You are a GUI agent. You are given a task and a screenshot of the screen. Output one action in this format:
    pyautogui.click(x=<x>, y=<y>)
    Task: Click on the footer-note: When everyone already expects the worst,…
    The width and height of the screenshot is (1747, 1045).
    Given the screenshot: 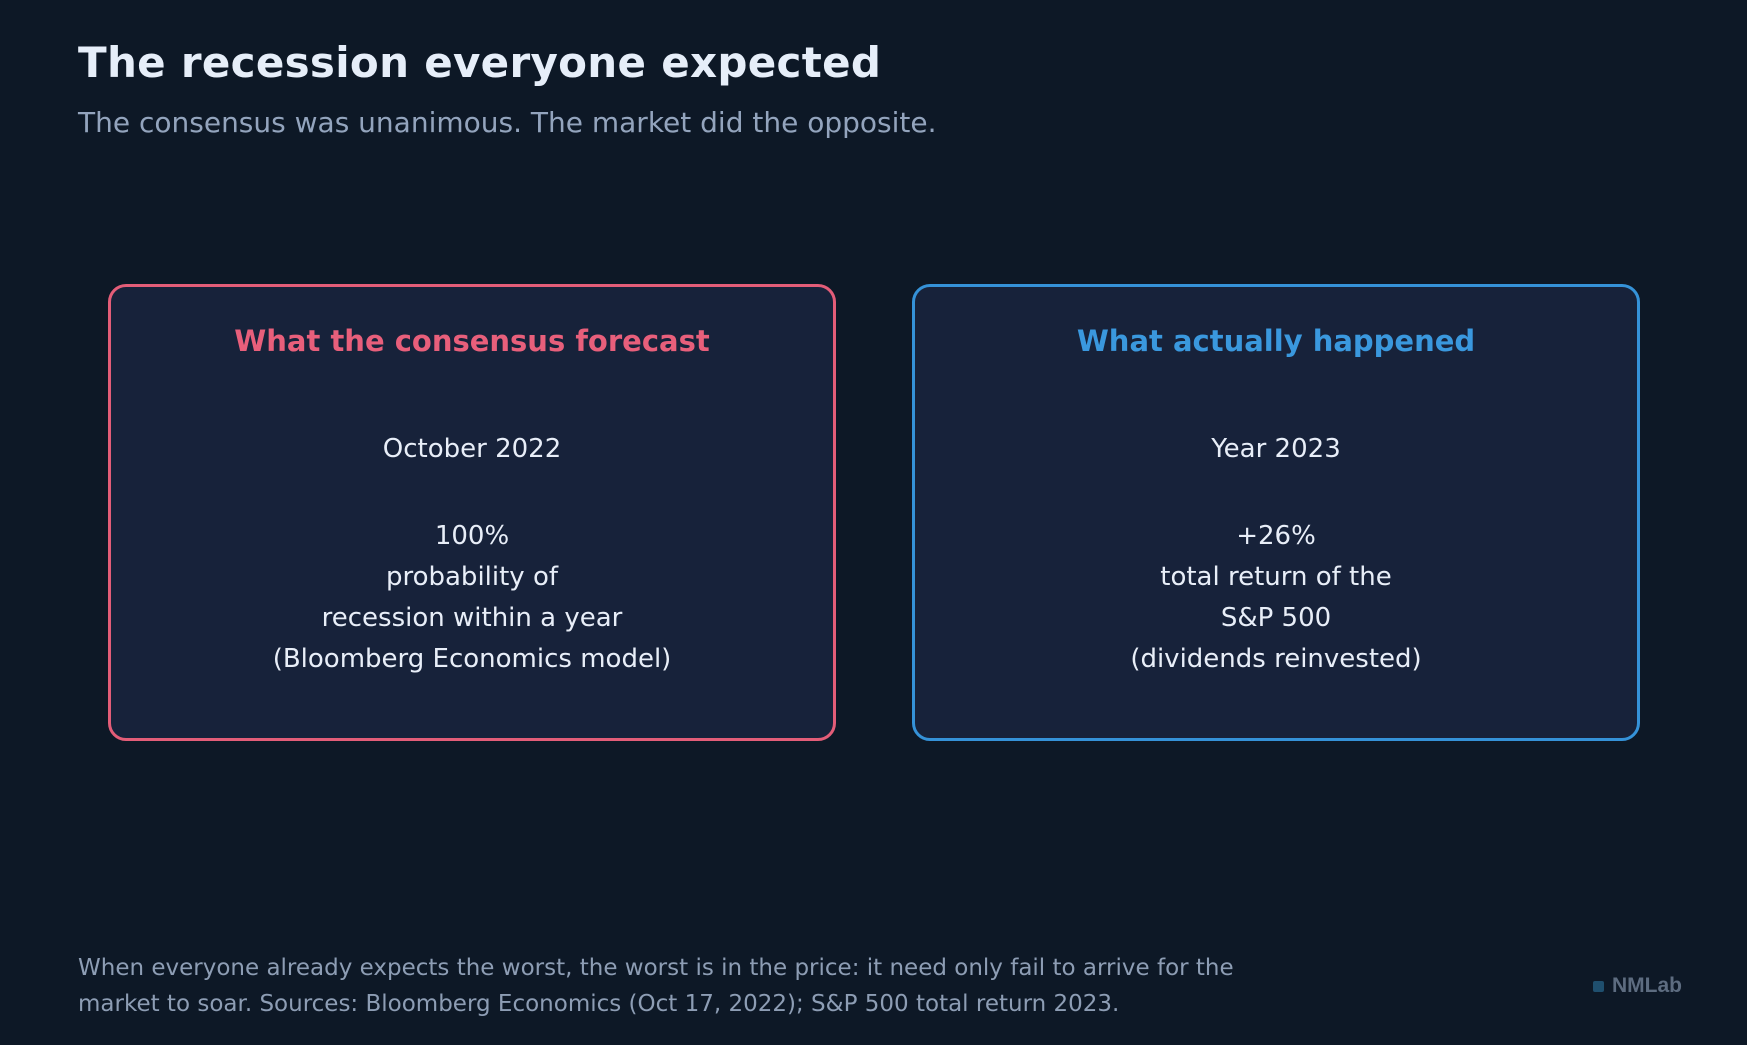 What is the action you would take?
    pyautogui.click(x=738, y=986)
    